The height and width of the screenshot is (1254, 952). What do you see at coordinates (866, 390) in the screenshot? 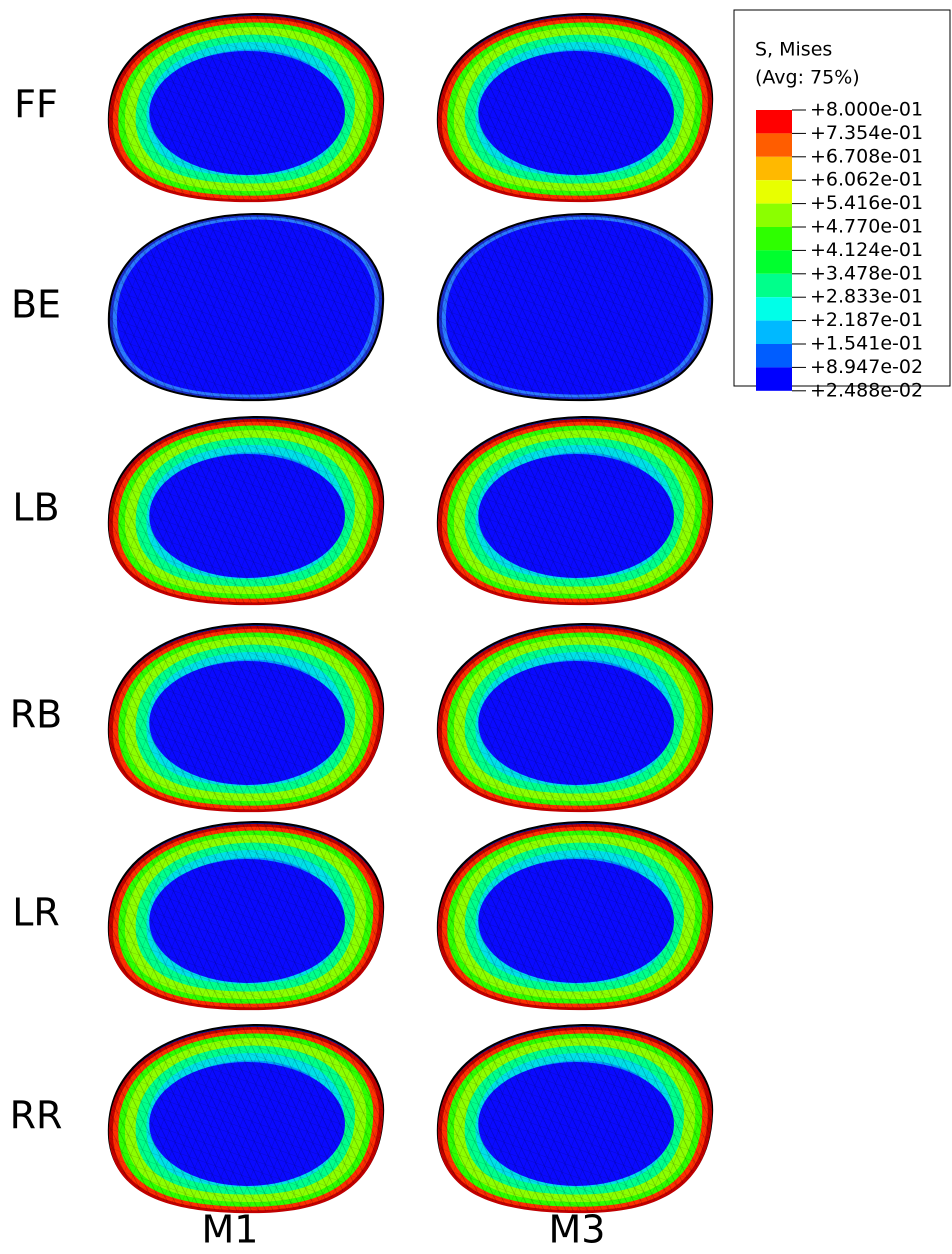
I see `legend-label: +2.488e-02` at bounding box center [866, 390].